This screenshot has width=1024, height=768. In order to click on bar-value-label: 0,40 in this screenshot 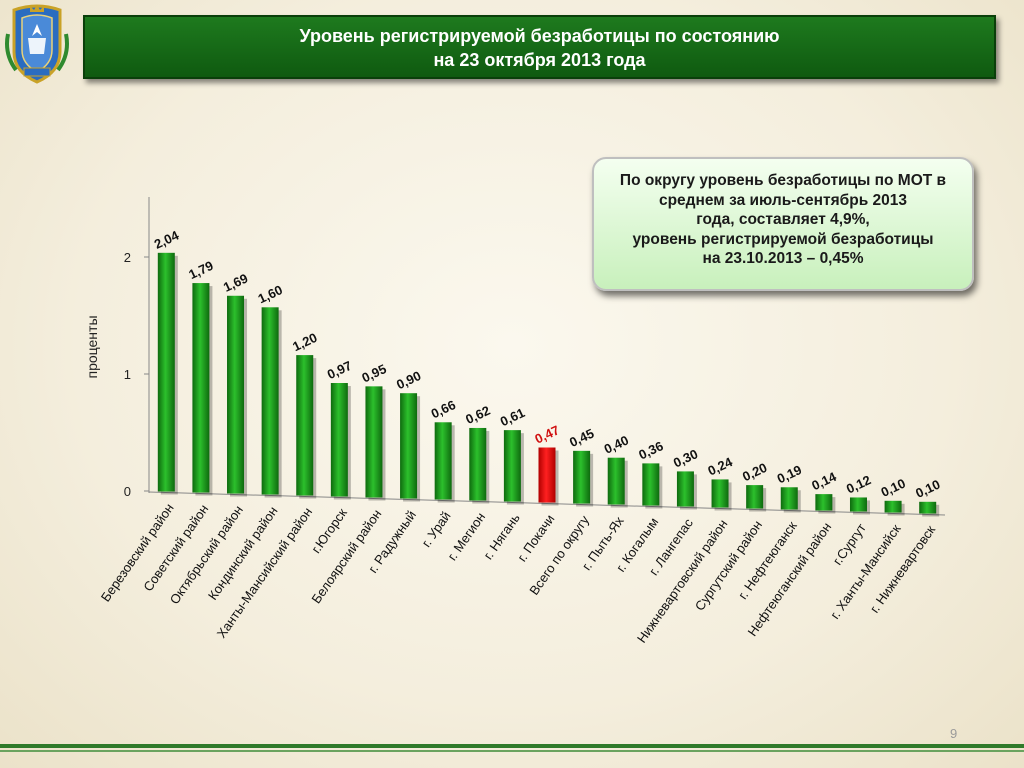, I will do `click(616, 444)`.